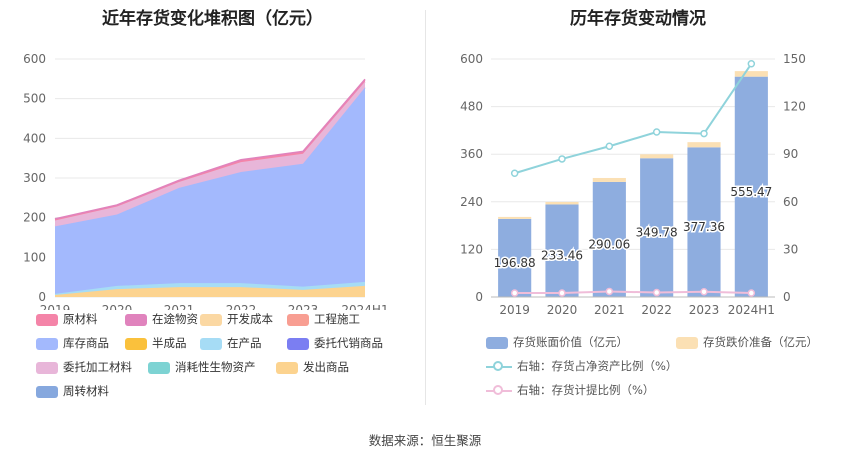 The height and width of the screenshot is (459, 850). I want to click on left-legend-item: 工程施工, so click(323, 319).